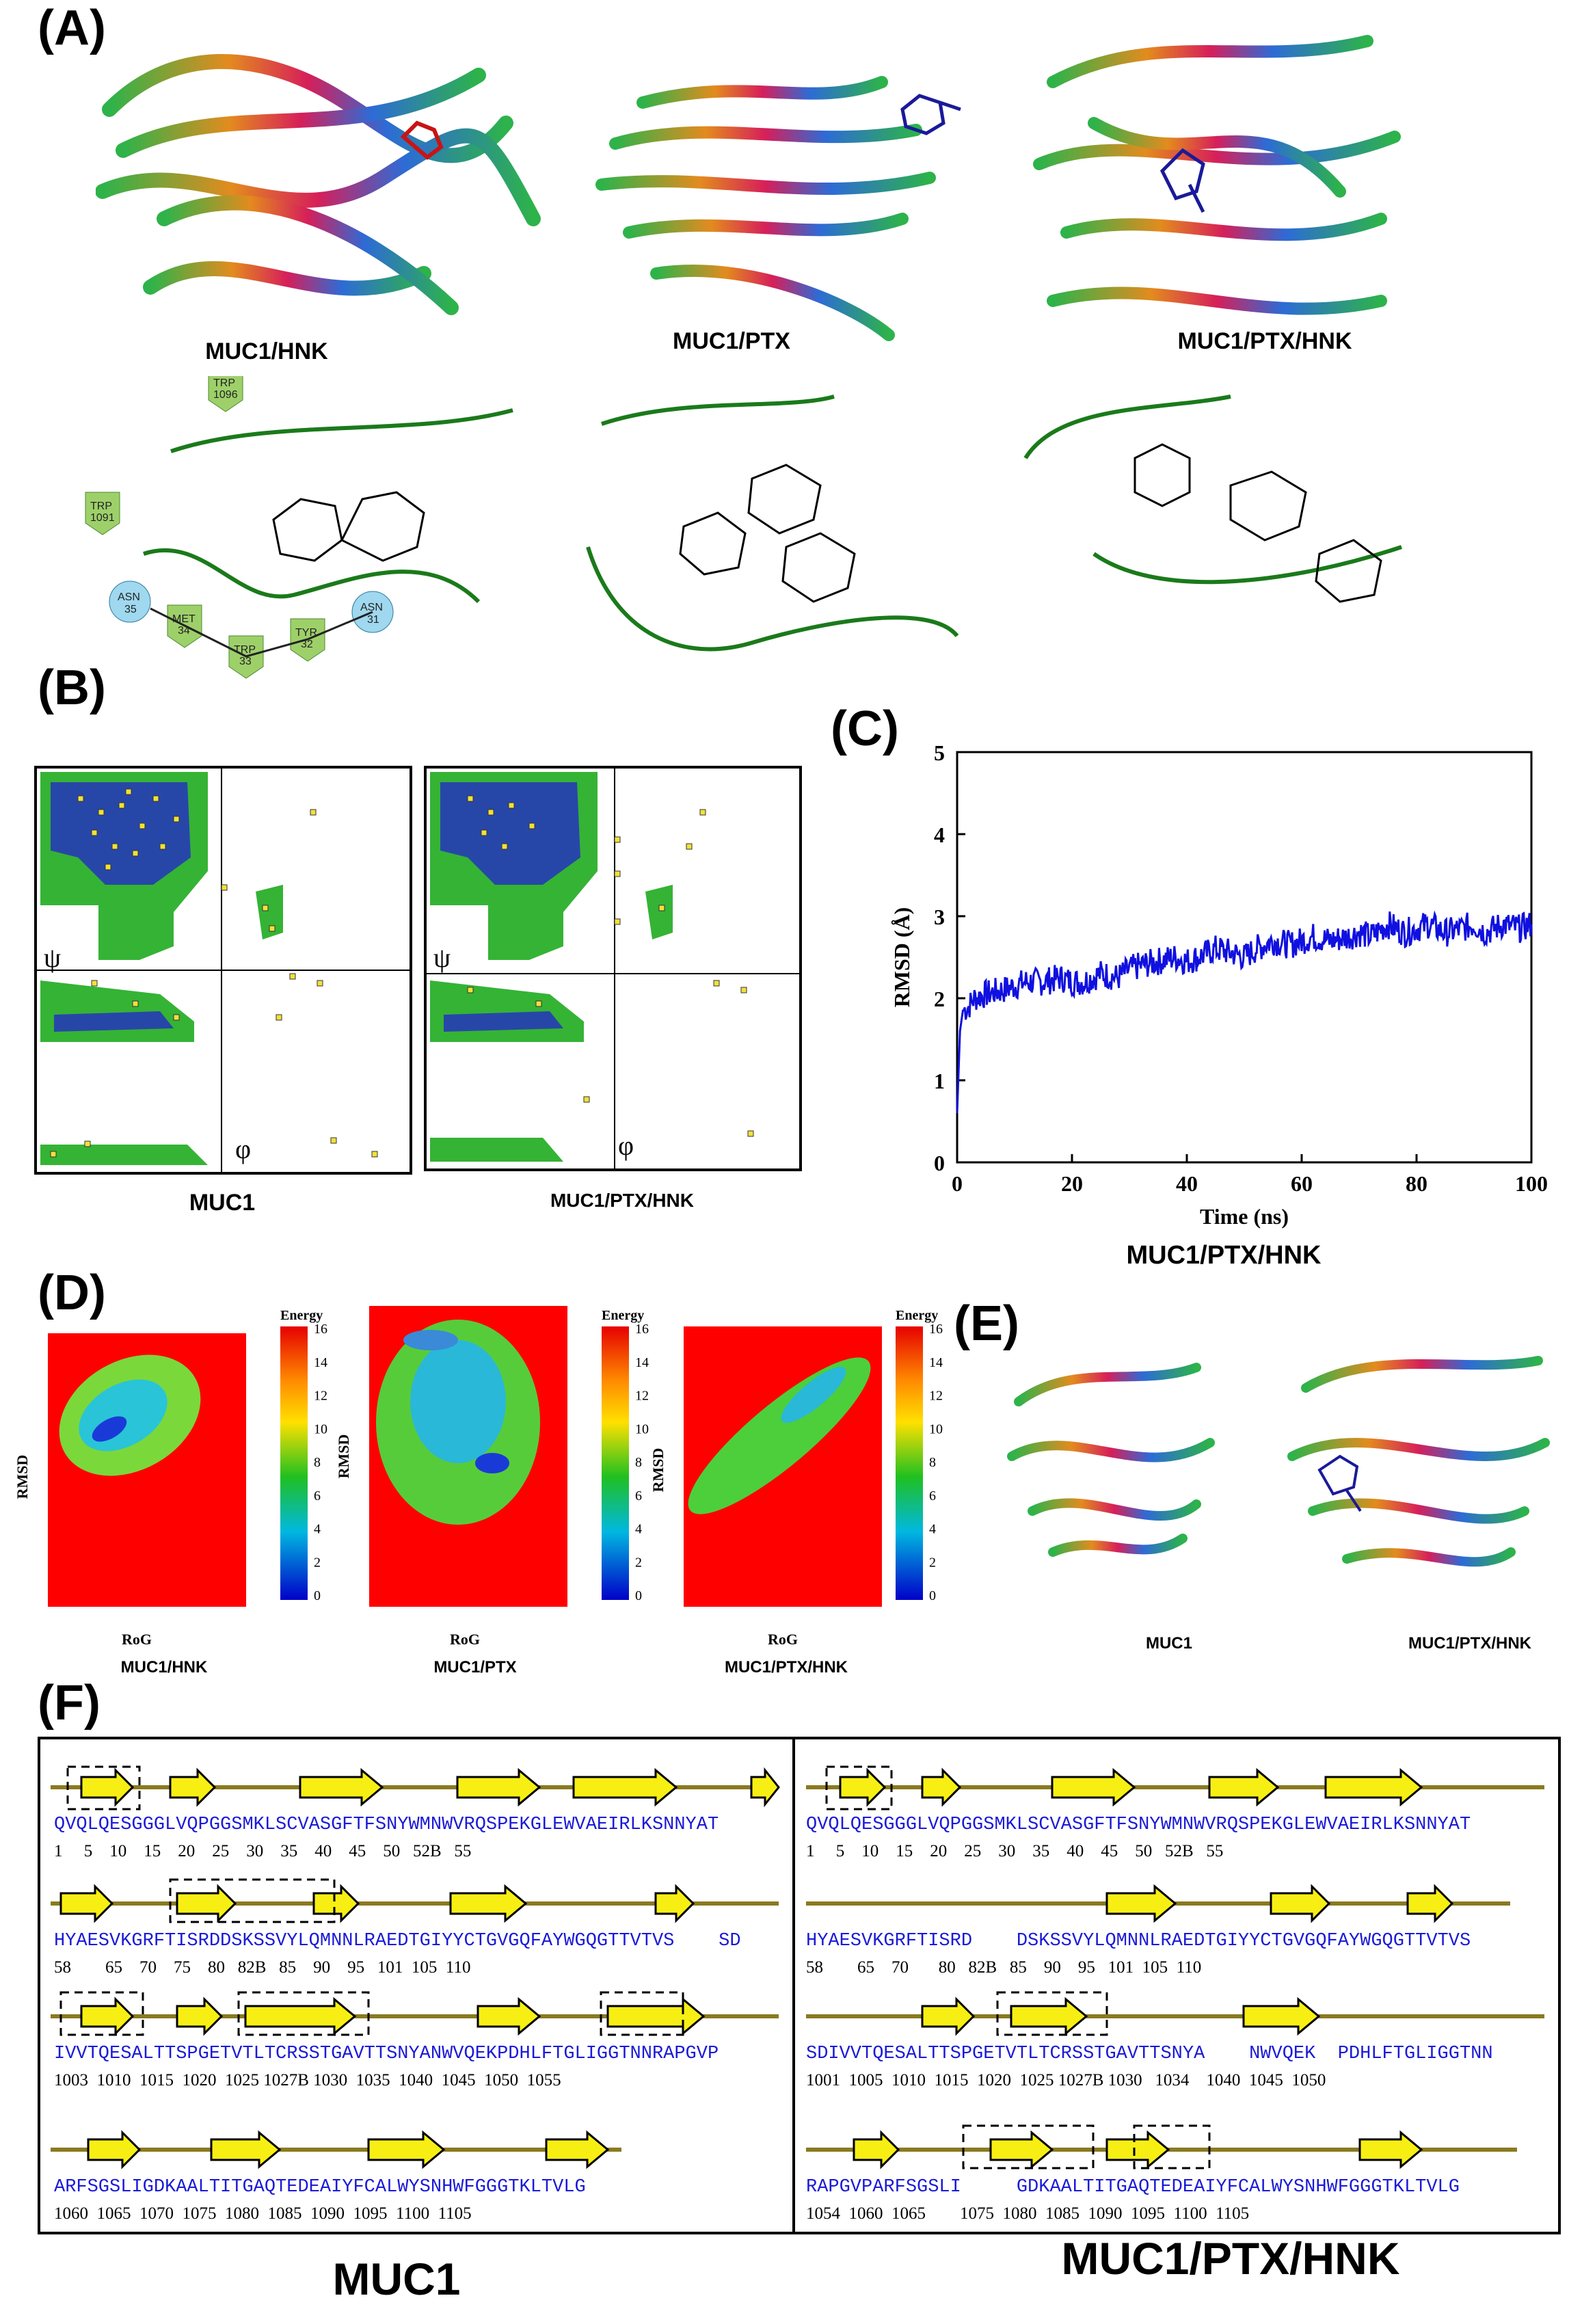 This screenshot has width=1569, height=2324. Describe the element at coordinates (1187, 1183) in the screenshot. I see `rmsd-x-tick-label: 40` at that location.